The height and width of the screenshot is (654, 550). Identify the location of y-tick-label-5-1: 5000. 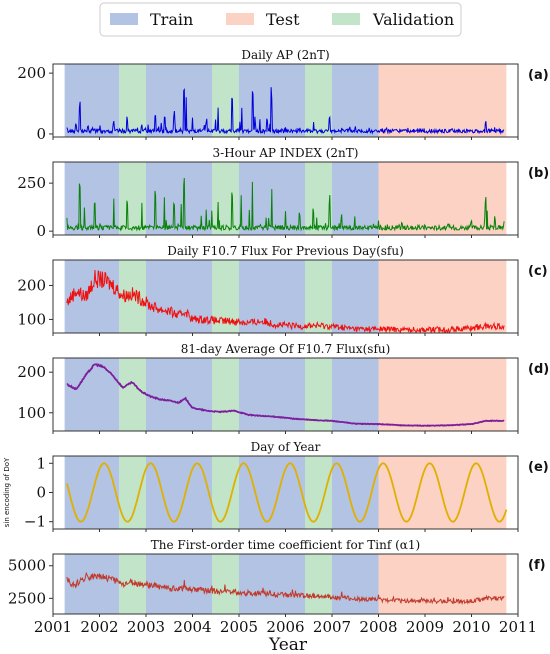
(27, 566).